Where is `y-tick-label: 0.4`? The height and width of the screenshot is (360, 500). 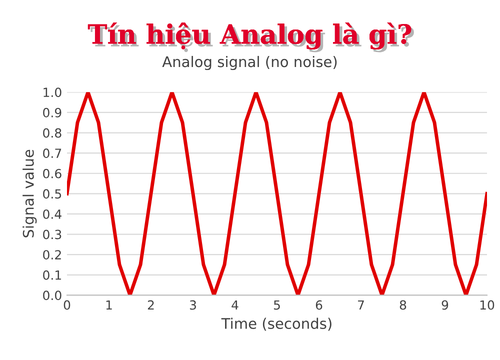 y-tick-label: 0.4 is located at coordinates (52, 214).